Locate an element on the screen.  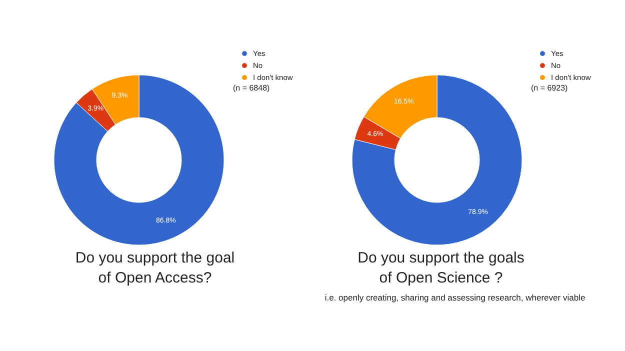
text: i.e. openly creating, sharing and assessing research, wherever viable is located at coordinates (455, 297).